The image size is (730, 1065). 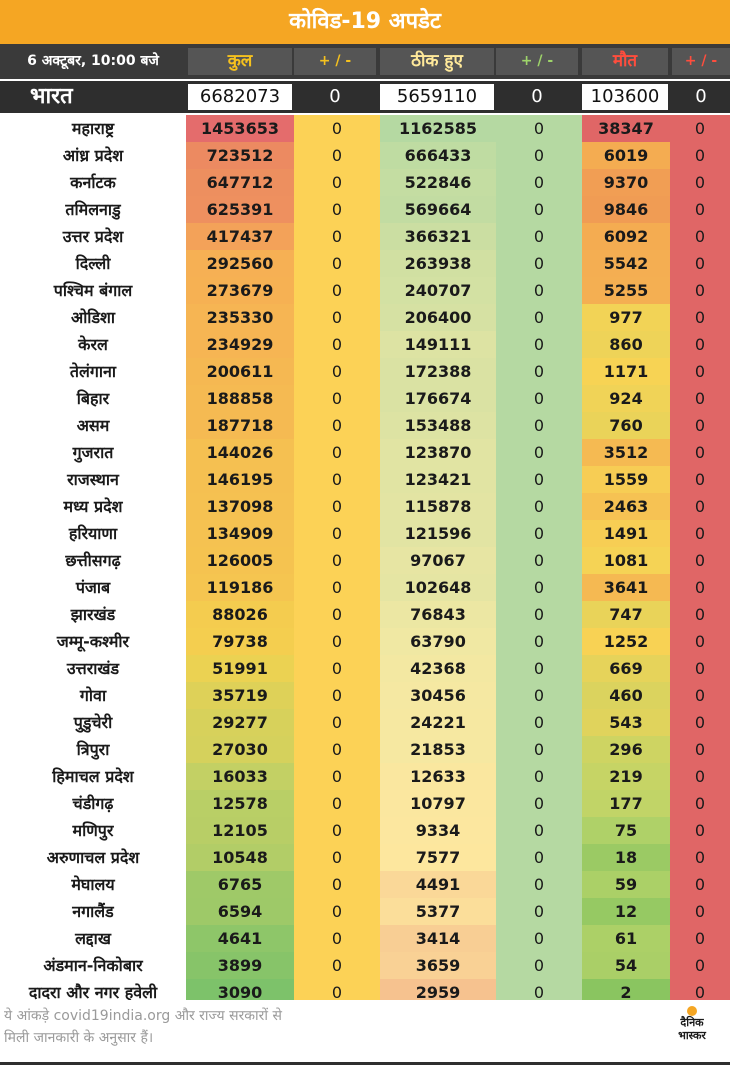 I want to click on state-recovered: 5377, so click(x=438, y=911).